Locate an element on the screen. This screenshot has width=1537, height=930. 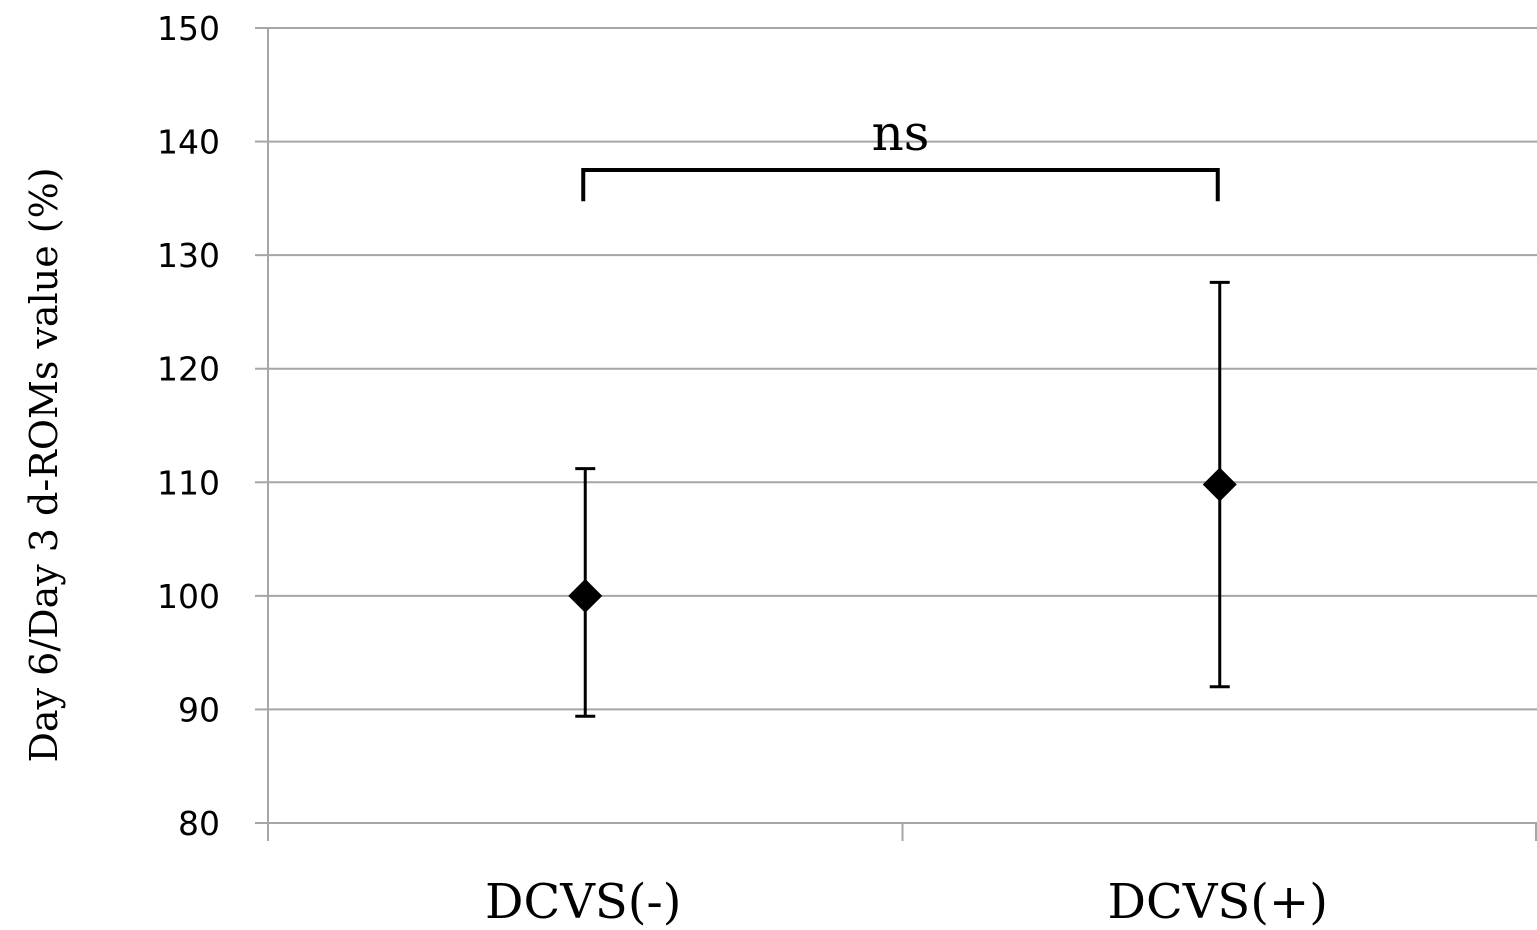
x-category-labels: DCVS(-) DCVS(+) is located at coordinates (906, 902).